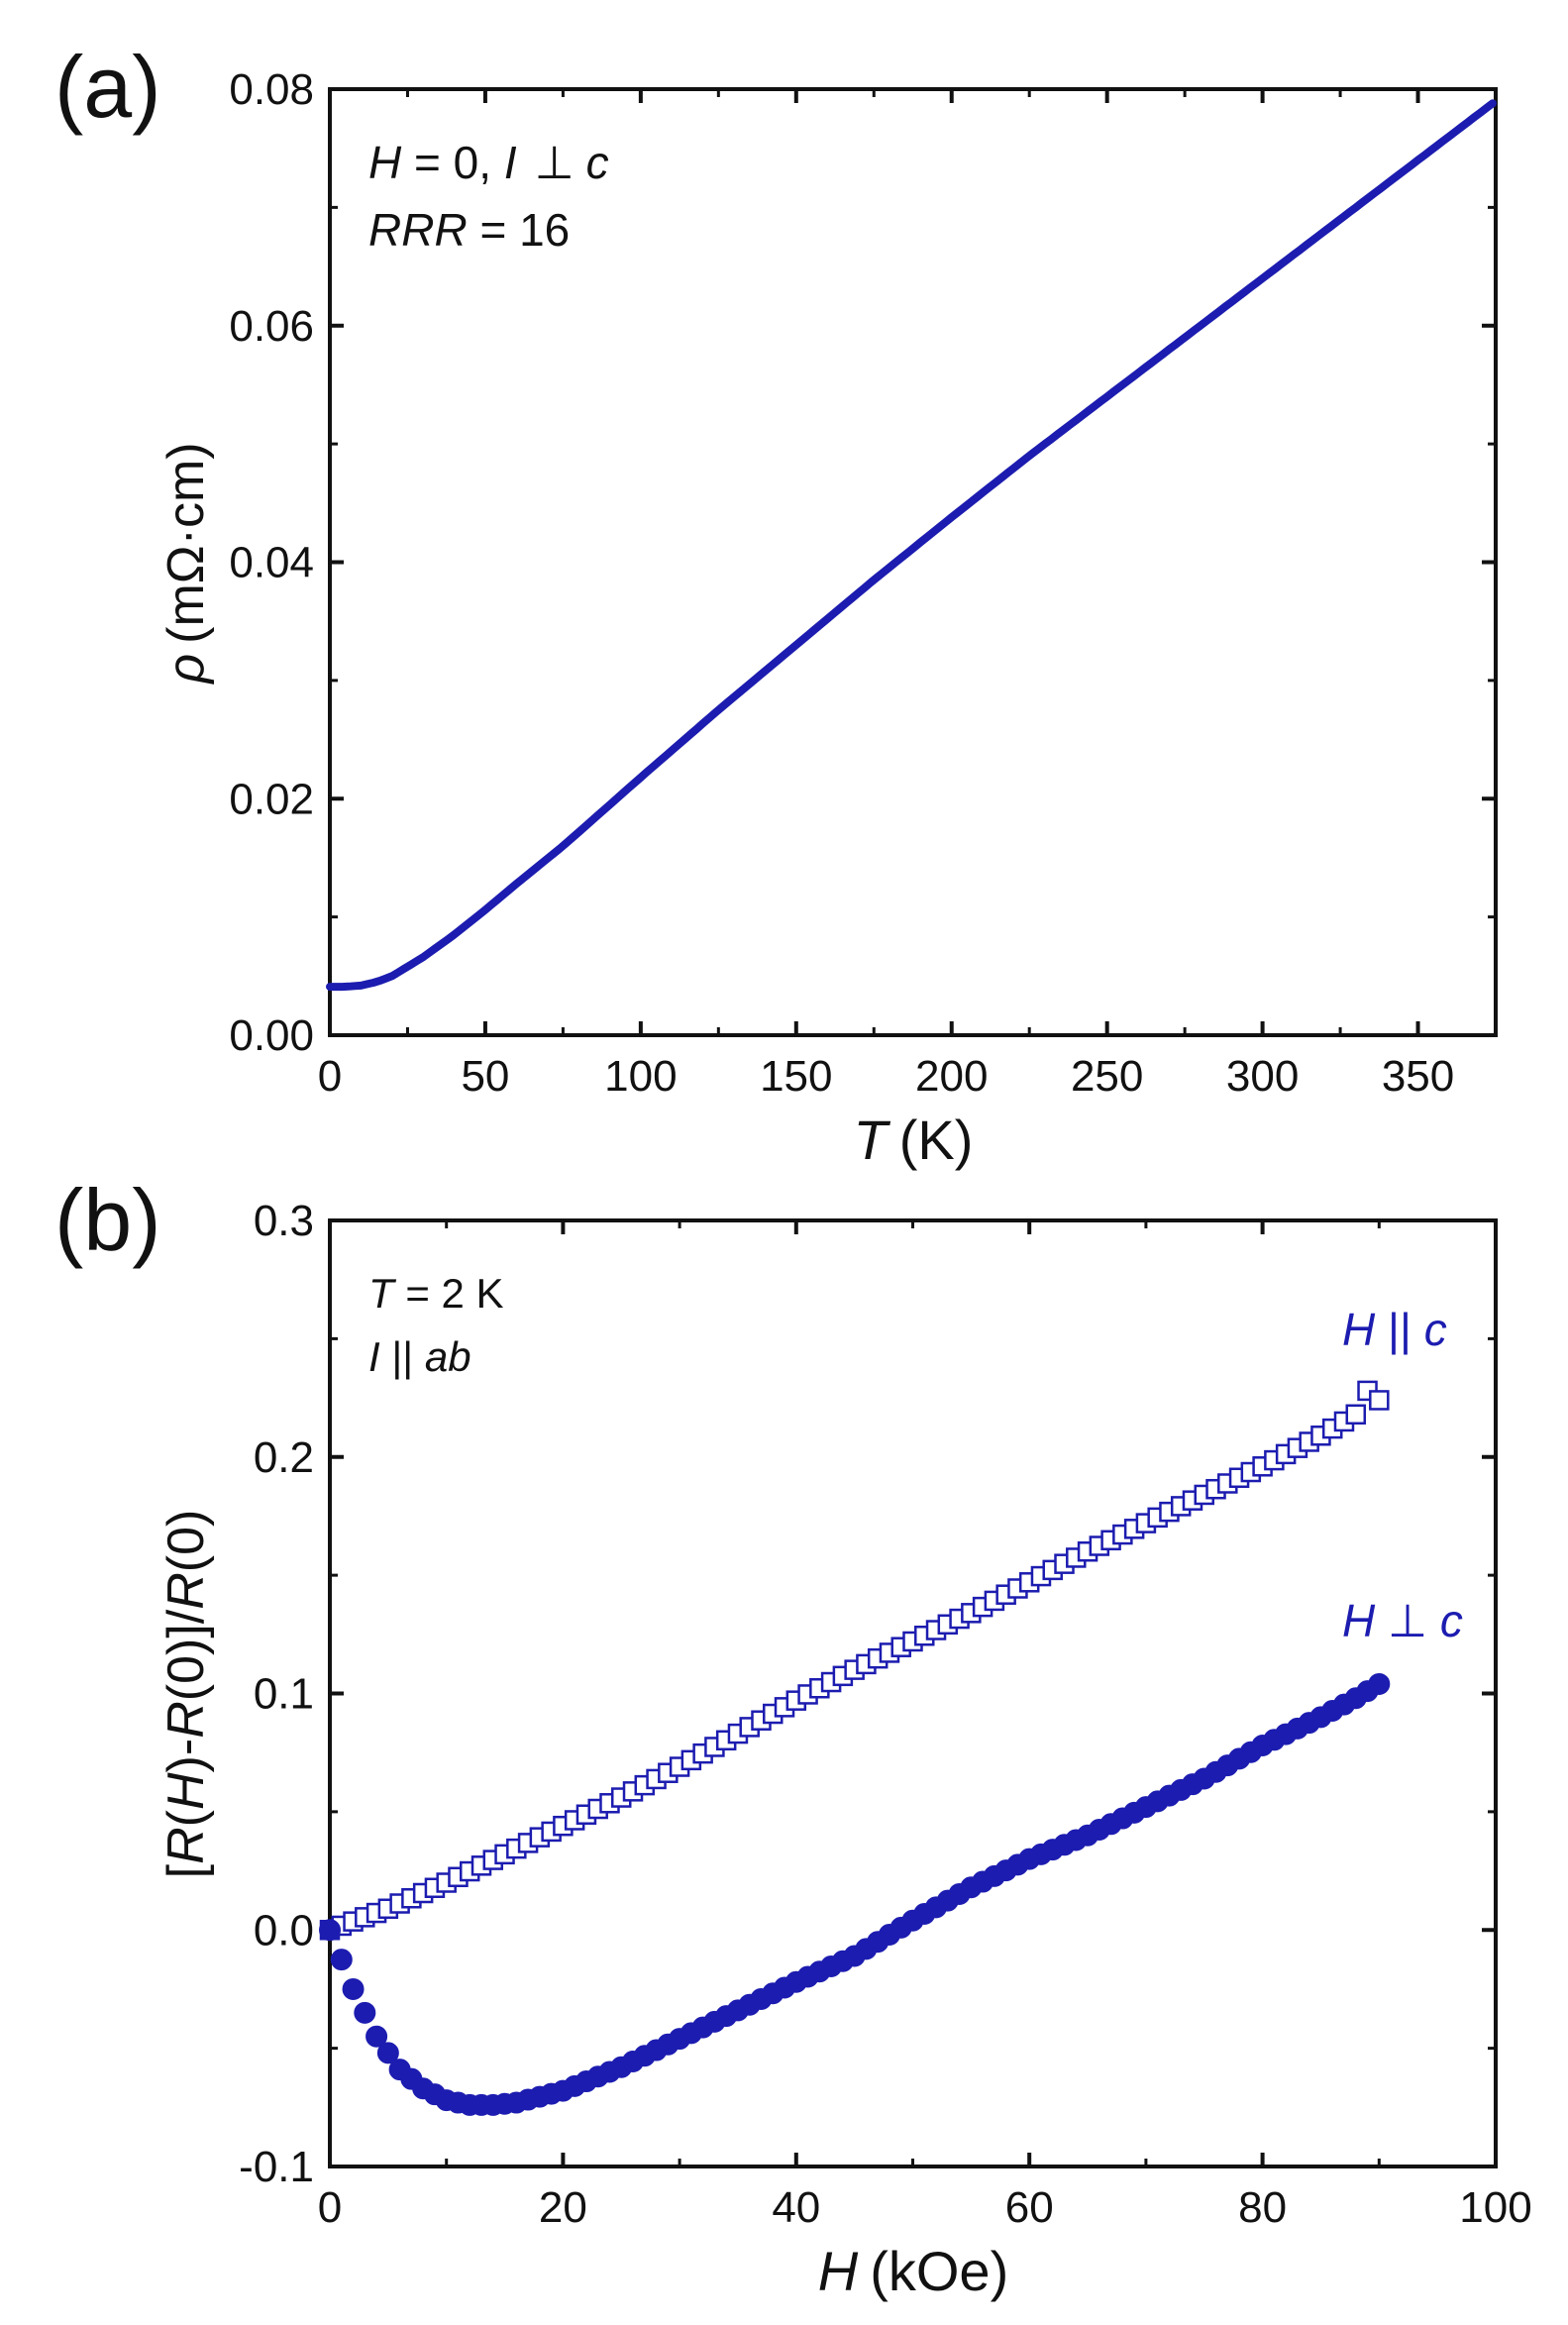 Image resolution: width=1568 pixels, height=2325 pixels. Describe the element at coordinates (1107, 1077) in the screenshot. I see `x-tick-label: 250` at that location.